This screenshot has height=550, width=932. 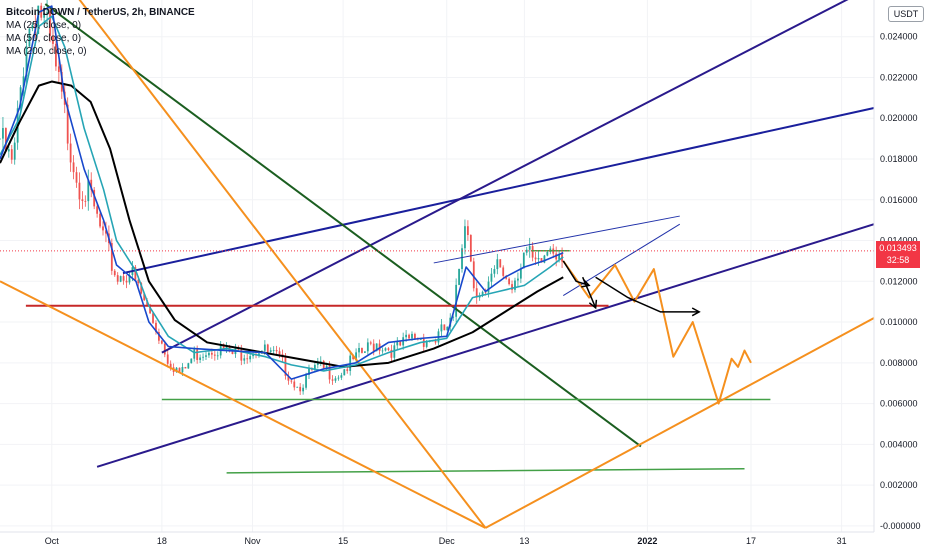 I want to click on x-tick-label: Nov, so click(x=252, y=541).